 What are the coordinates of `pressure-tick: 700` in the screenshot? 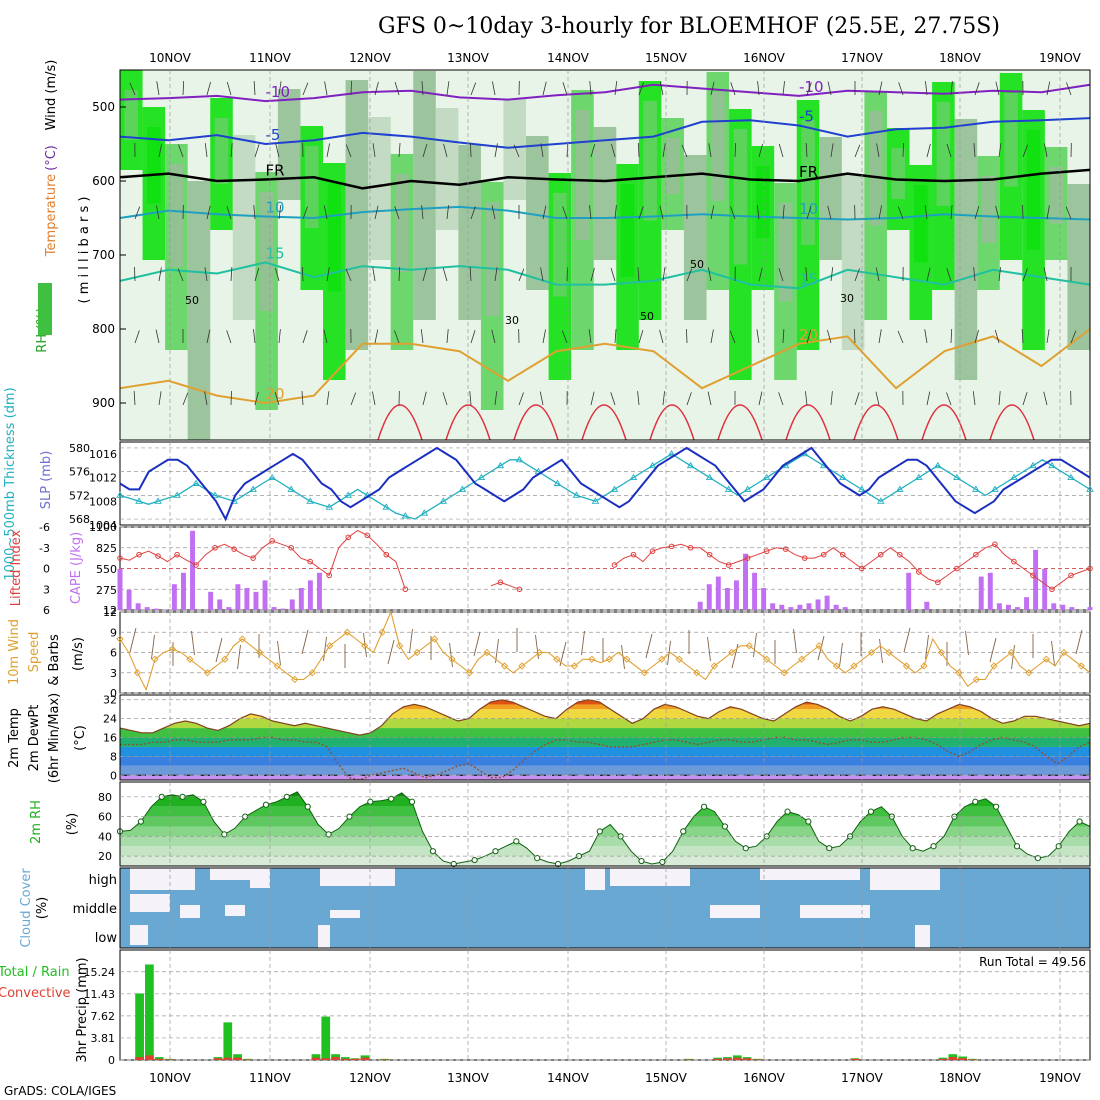 It's located at (103, 255).